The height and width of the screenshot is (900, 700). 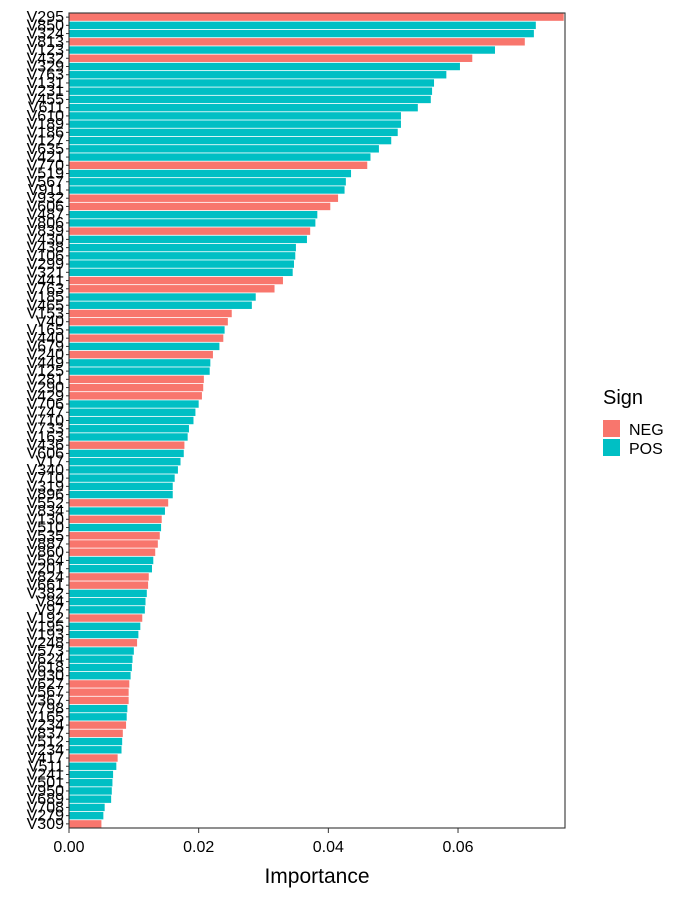 I want to click on bar-v185, so click(x=162, y=297).